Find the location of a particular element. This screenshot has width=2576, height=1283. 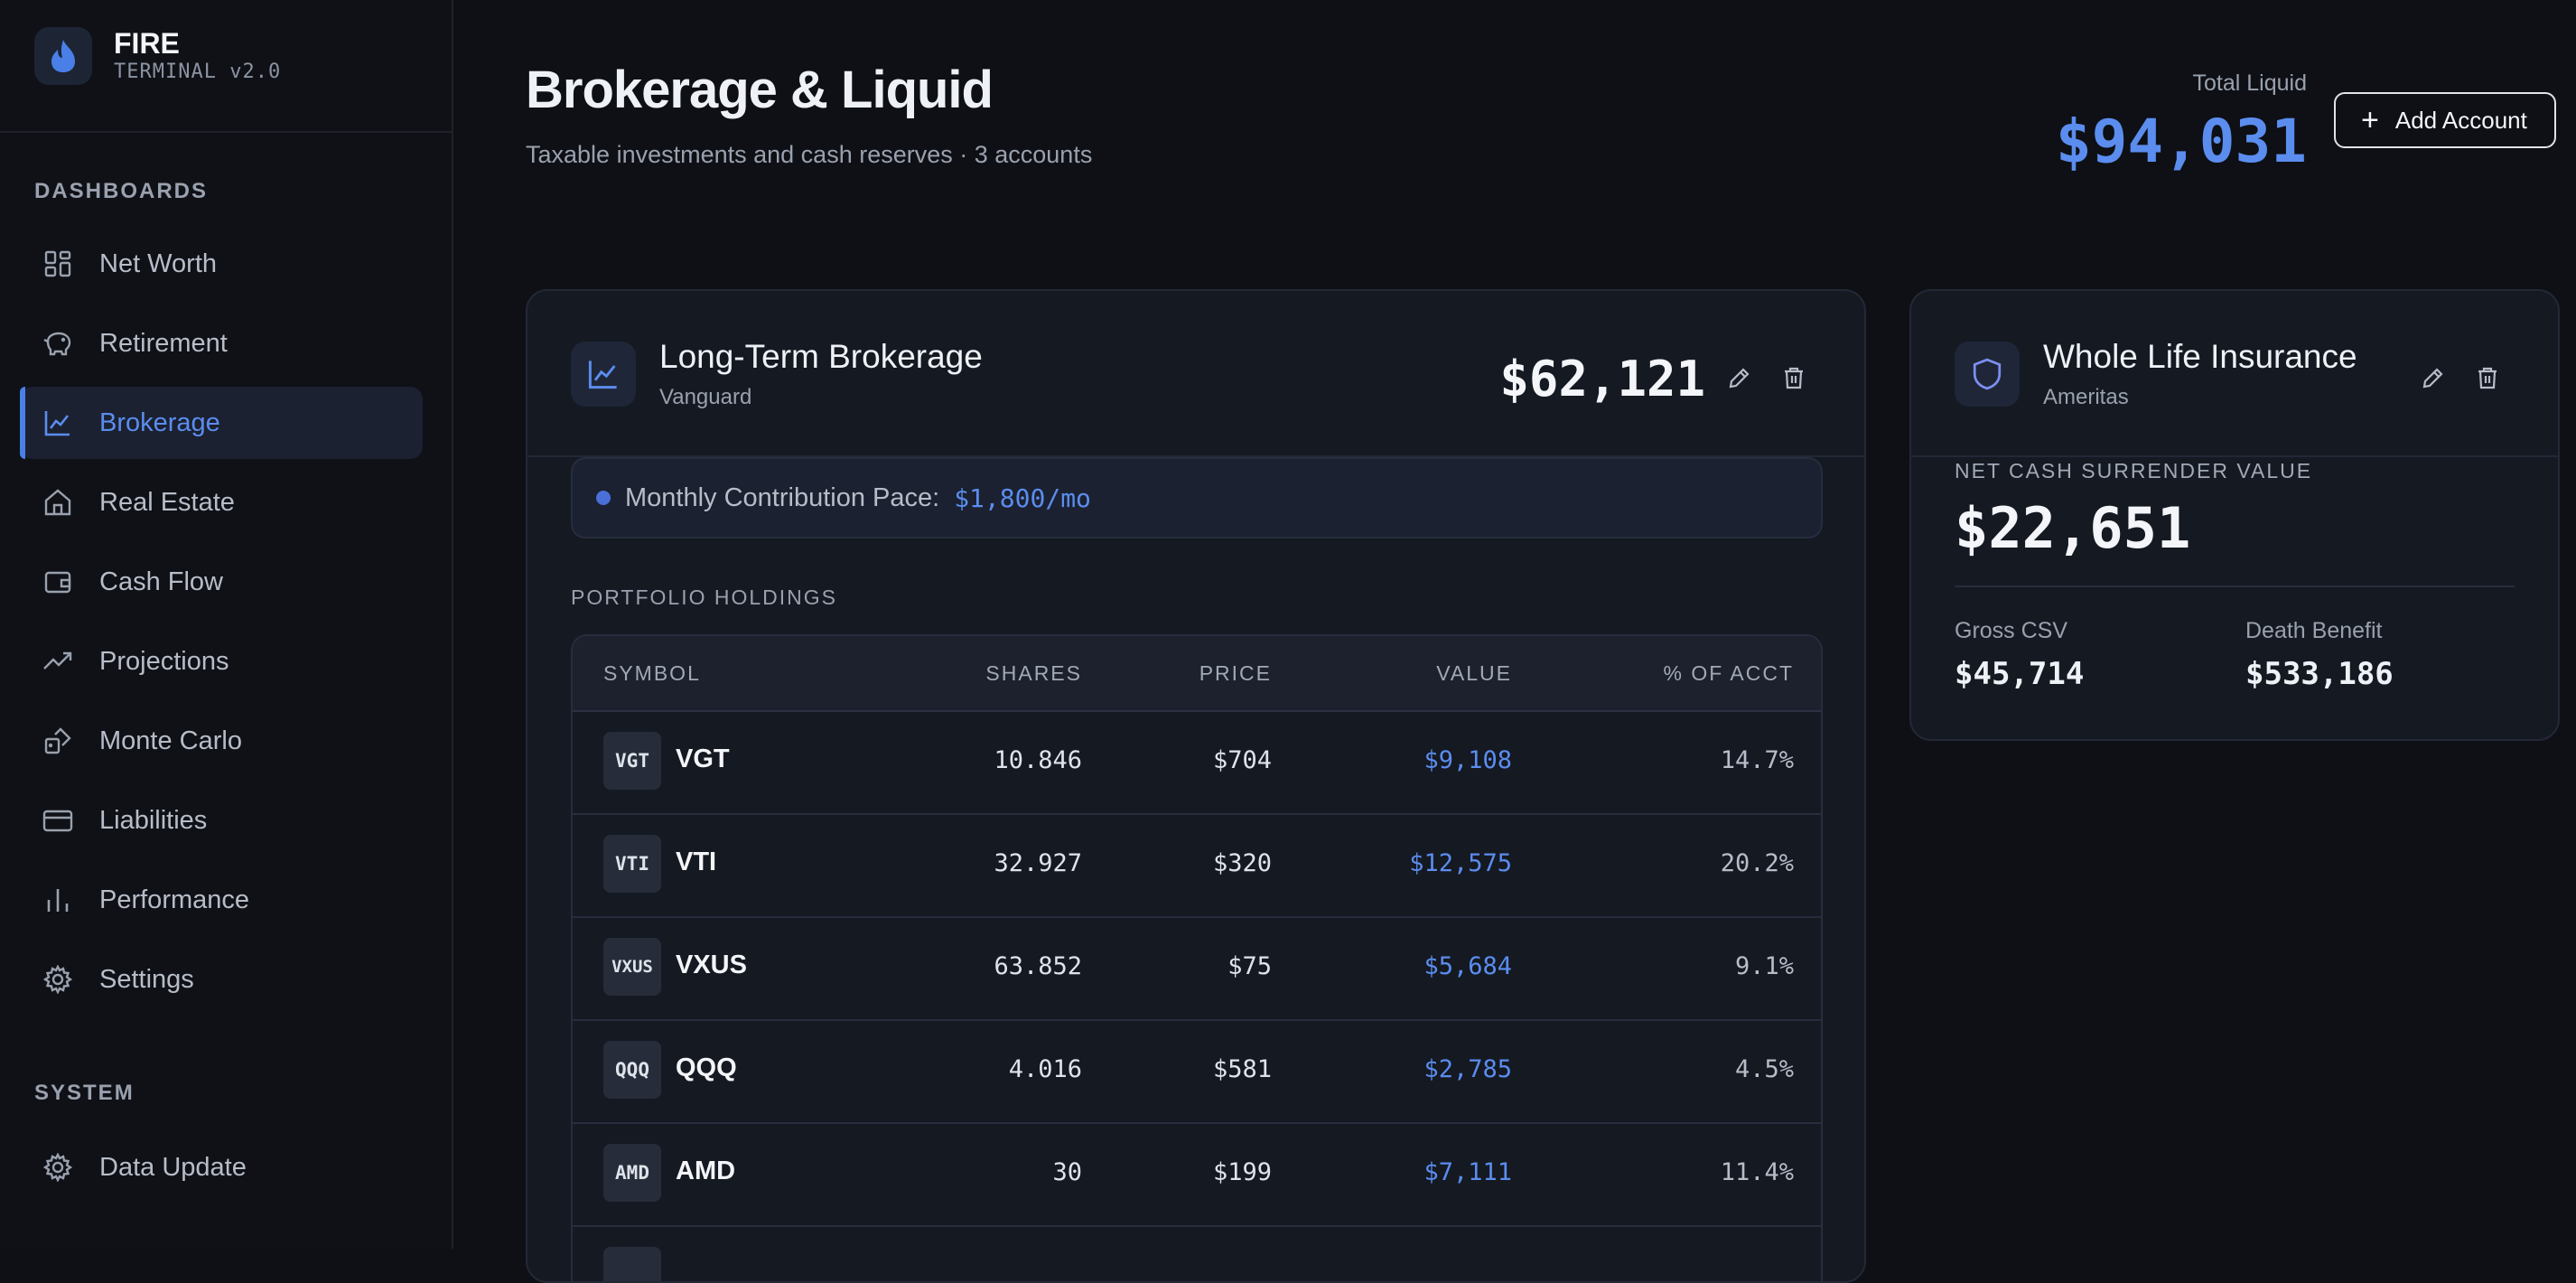

shares-cell: 63.852 is located at coordinates (1038, 966).